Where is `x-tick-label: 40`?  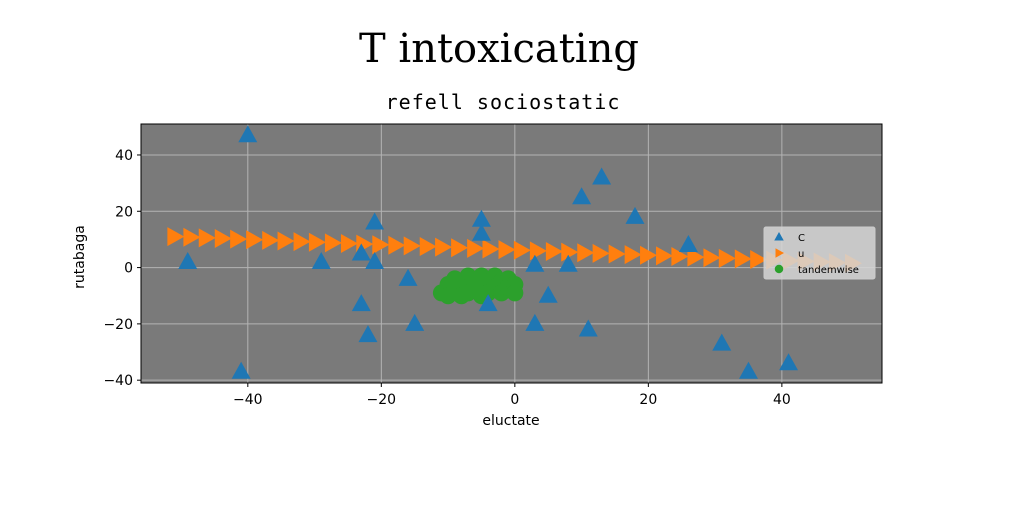
x-tick-label: 40 is located at coordinates (782, 400).